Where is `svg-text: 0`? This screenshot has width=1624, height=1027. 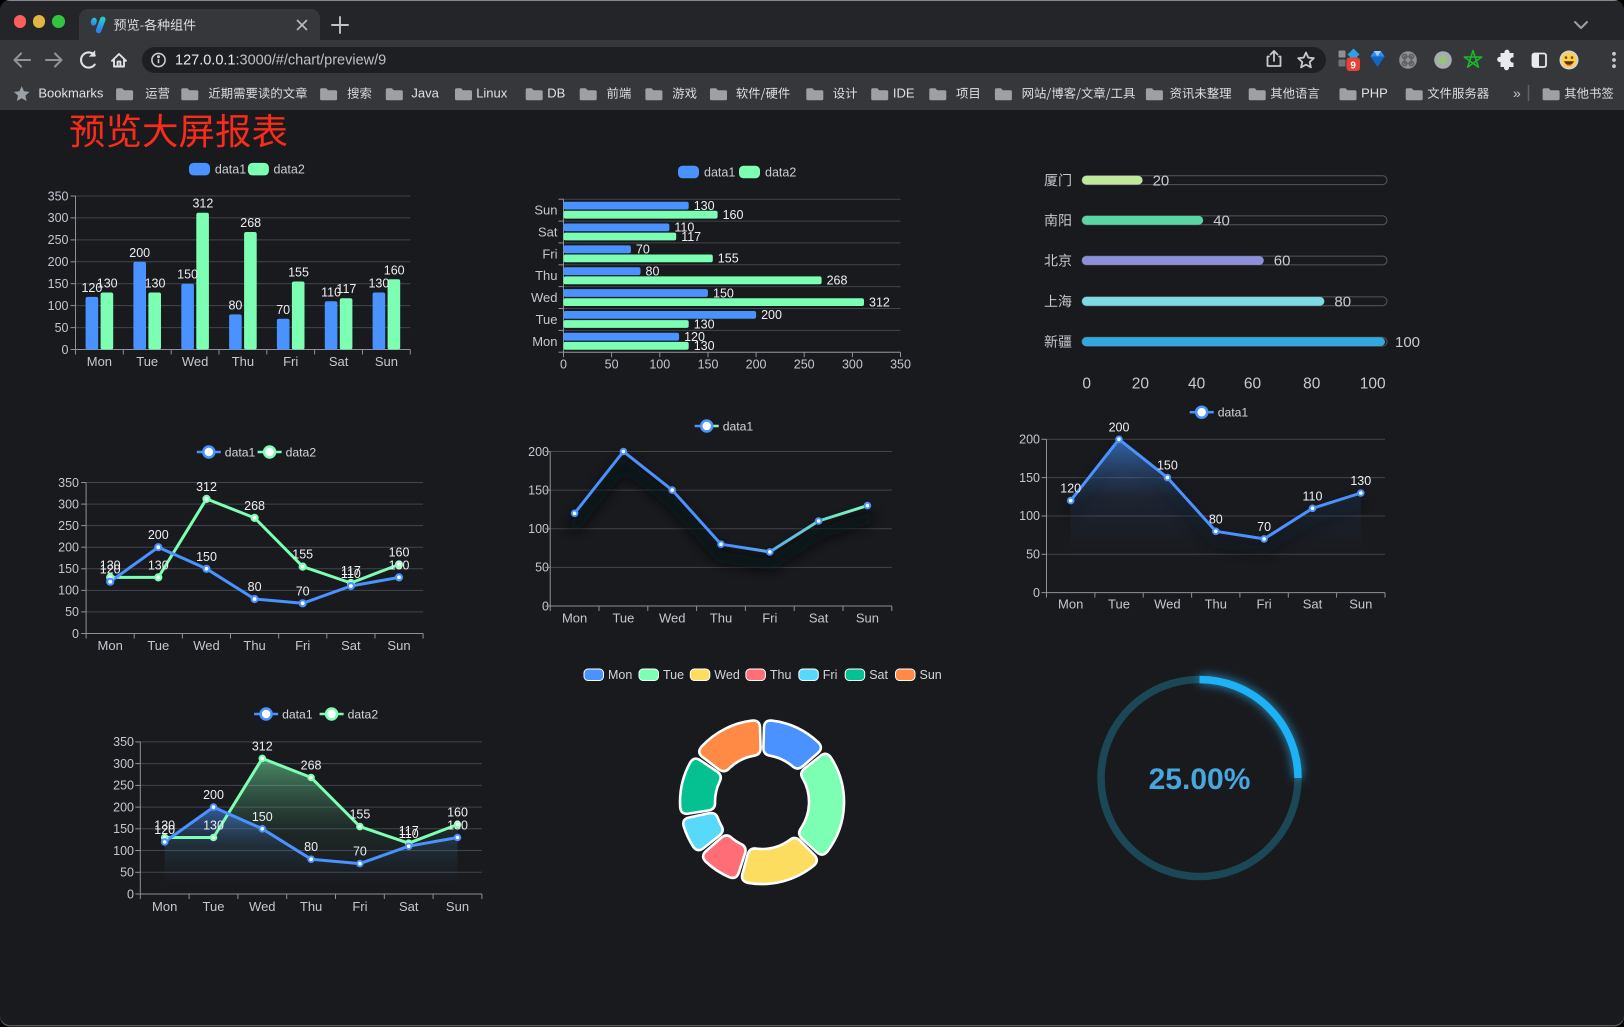
svg-text: 0 is located at coordinates (130, 894).